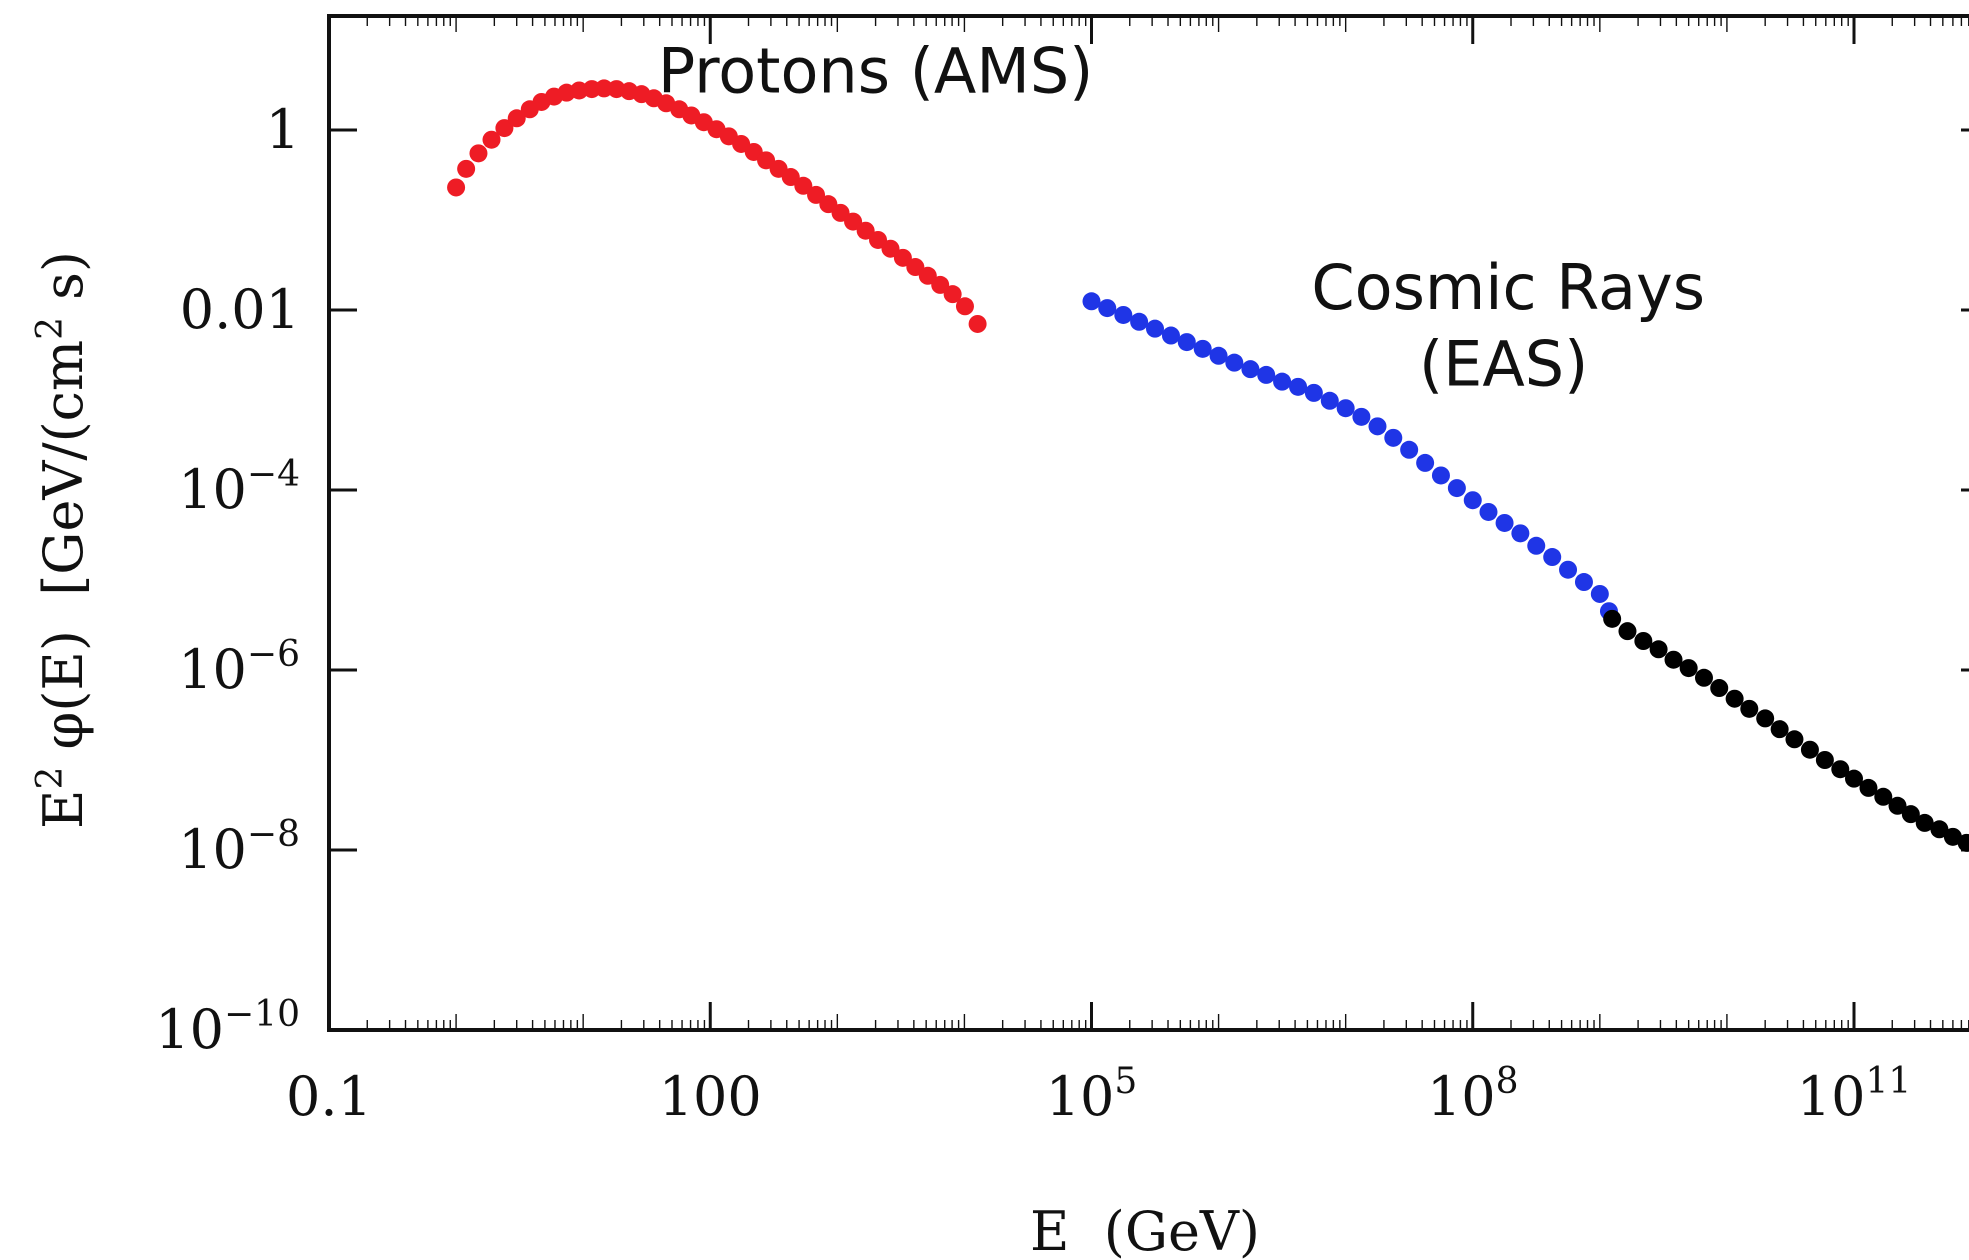 Image resolution: width=1969 pixels, height=1260 pixels. Describe the element at coordinates (1507, 1081) in the screenshot. I see `x-tick-label-exp: 8` at that location.